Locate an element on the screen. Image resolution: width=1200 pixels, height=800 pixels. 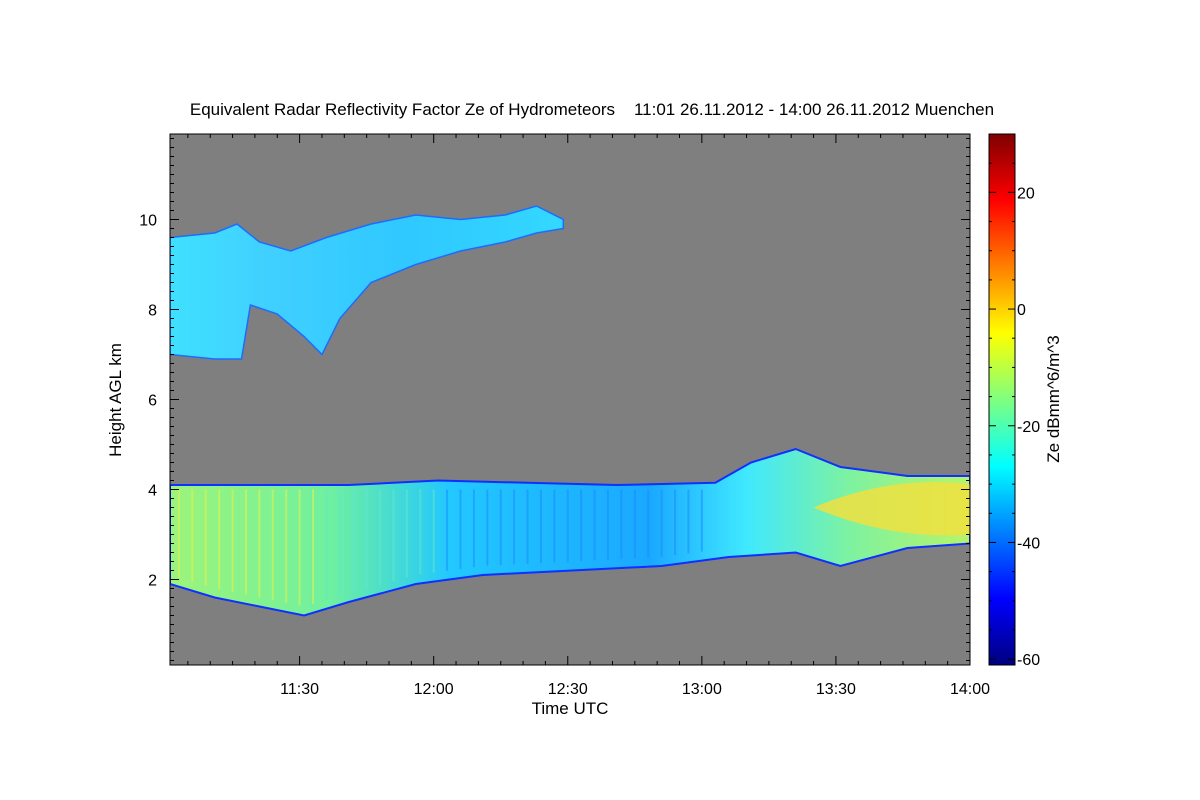
colorbar is located at coordinates (1002, 399).